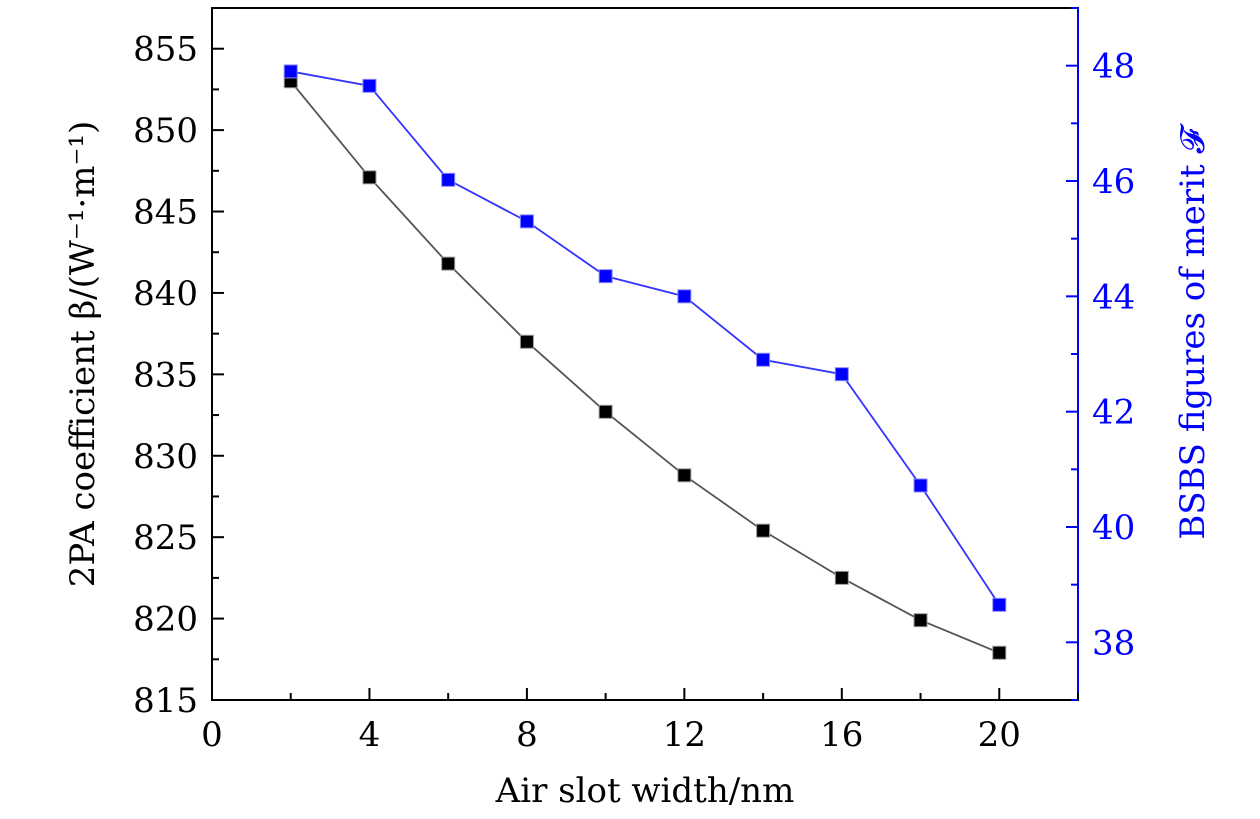  What do you see at coordinates (1193, 330) in the screenshot?
I see `right-y-axis-title: BSBS figures of merit 𝓕` at bounding box center [1193, 330].